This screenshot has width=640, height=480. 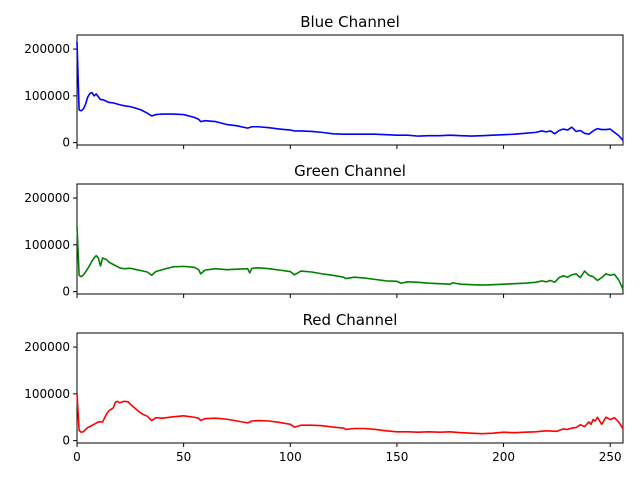 I want to click on red-channel-title: Red Channel, so click(x=350, y=320).